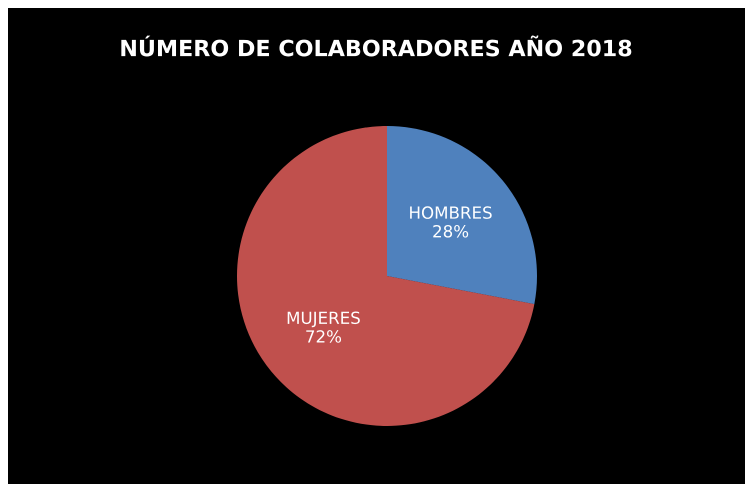 The height and width of the screenshot is (492, 752). What do you see at coordinates (324, 336) in the screenshot?
I see `data-label: 72%` at bounding box center [324, 336].